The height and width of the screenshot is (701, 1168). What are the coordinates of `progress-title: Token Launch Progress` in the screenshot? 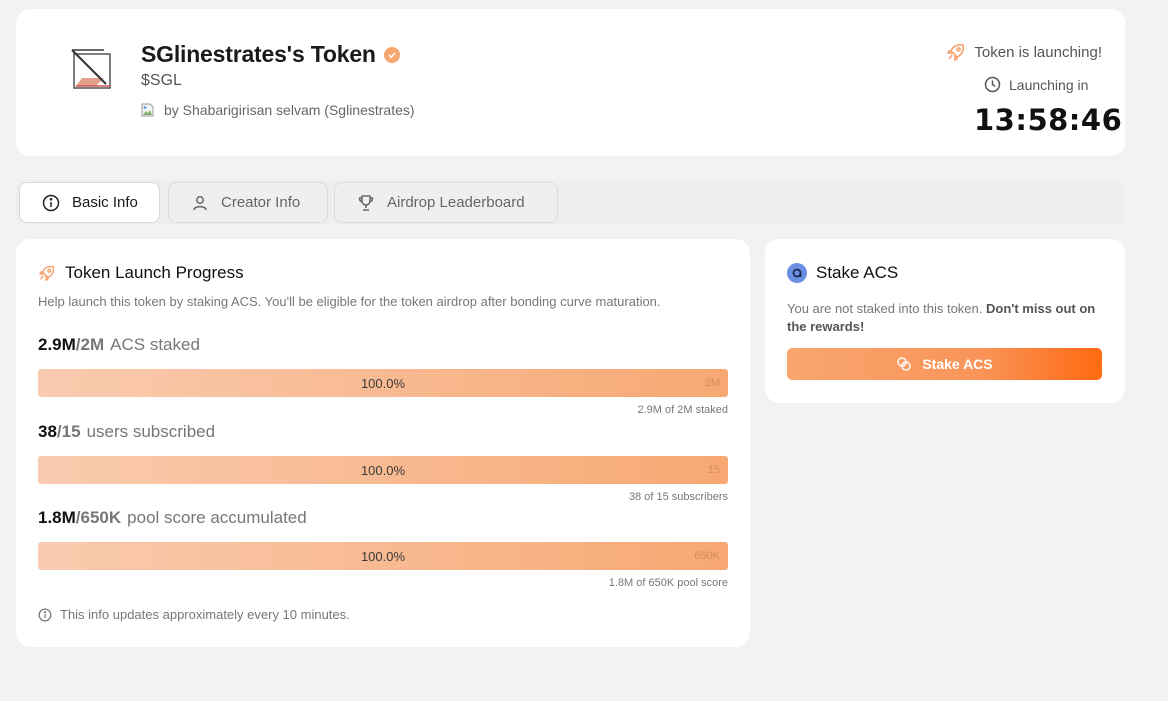 It's located at (141, 273).